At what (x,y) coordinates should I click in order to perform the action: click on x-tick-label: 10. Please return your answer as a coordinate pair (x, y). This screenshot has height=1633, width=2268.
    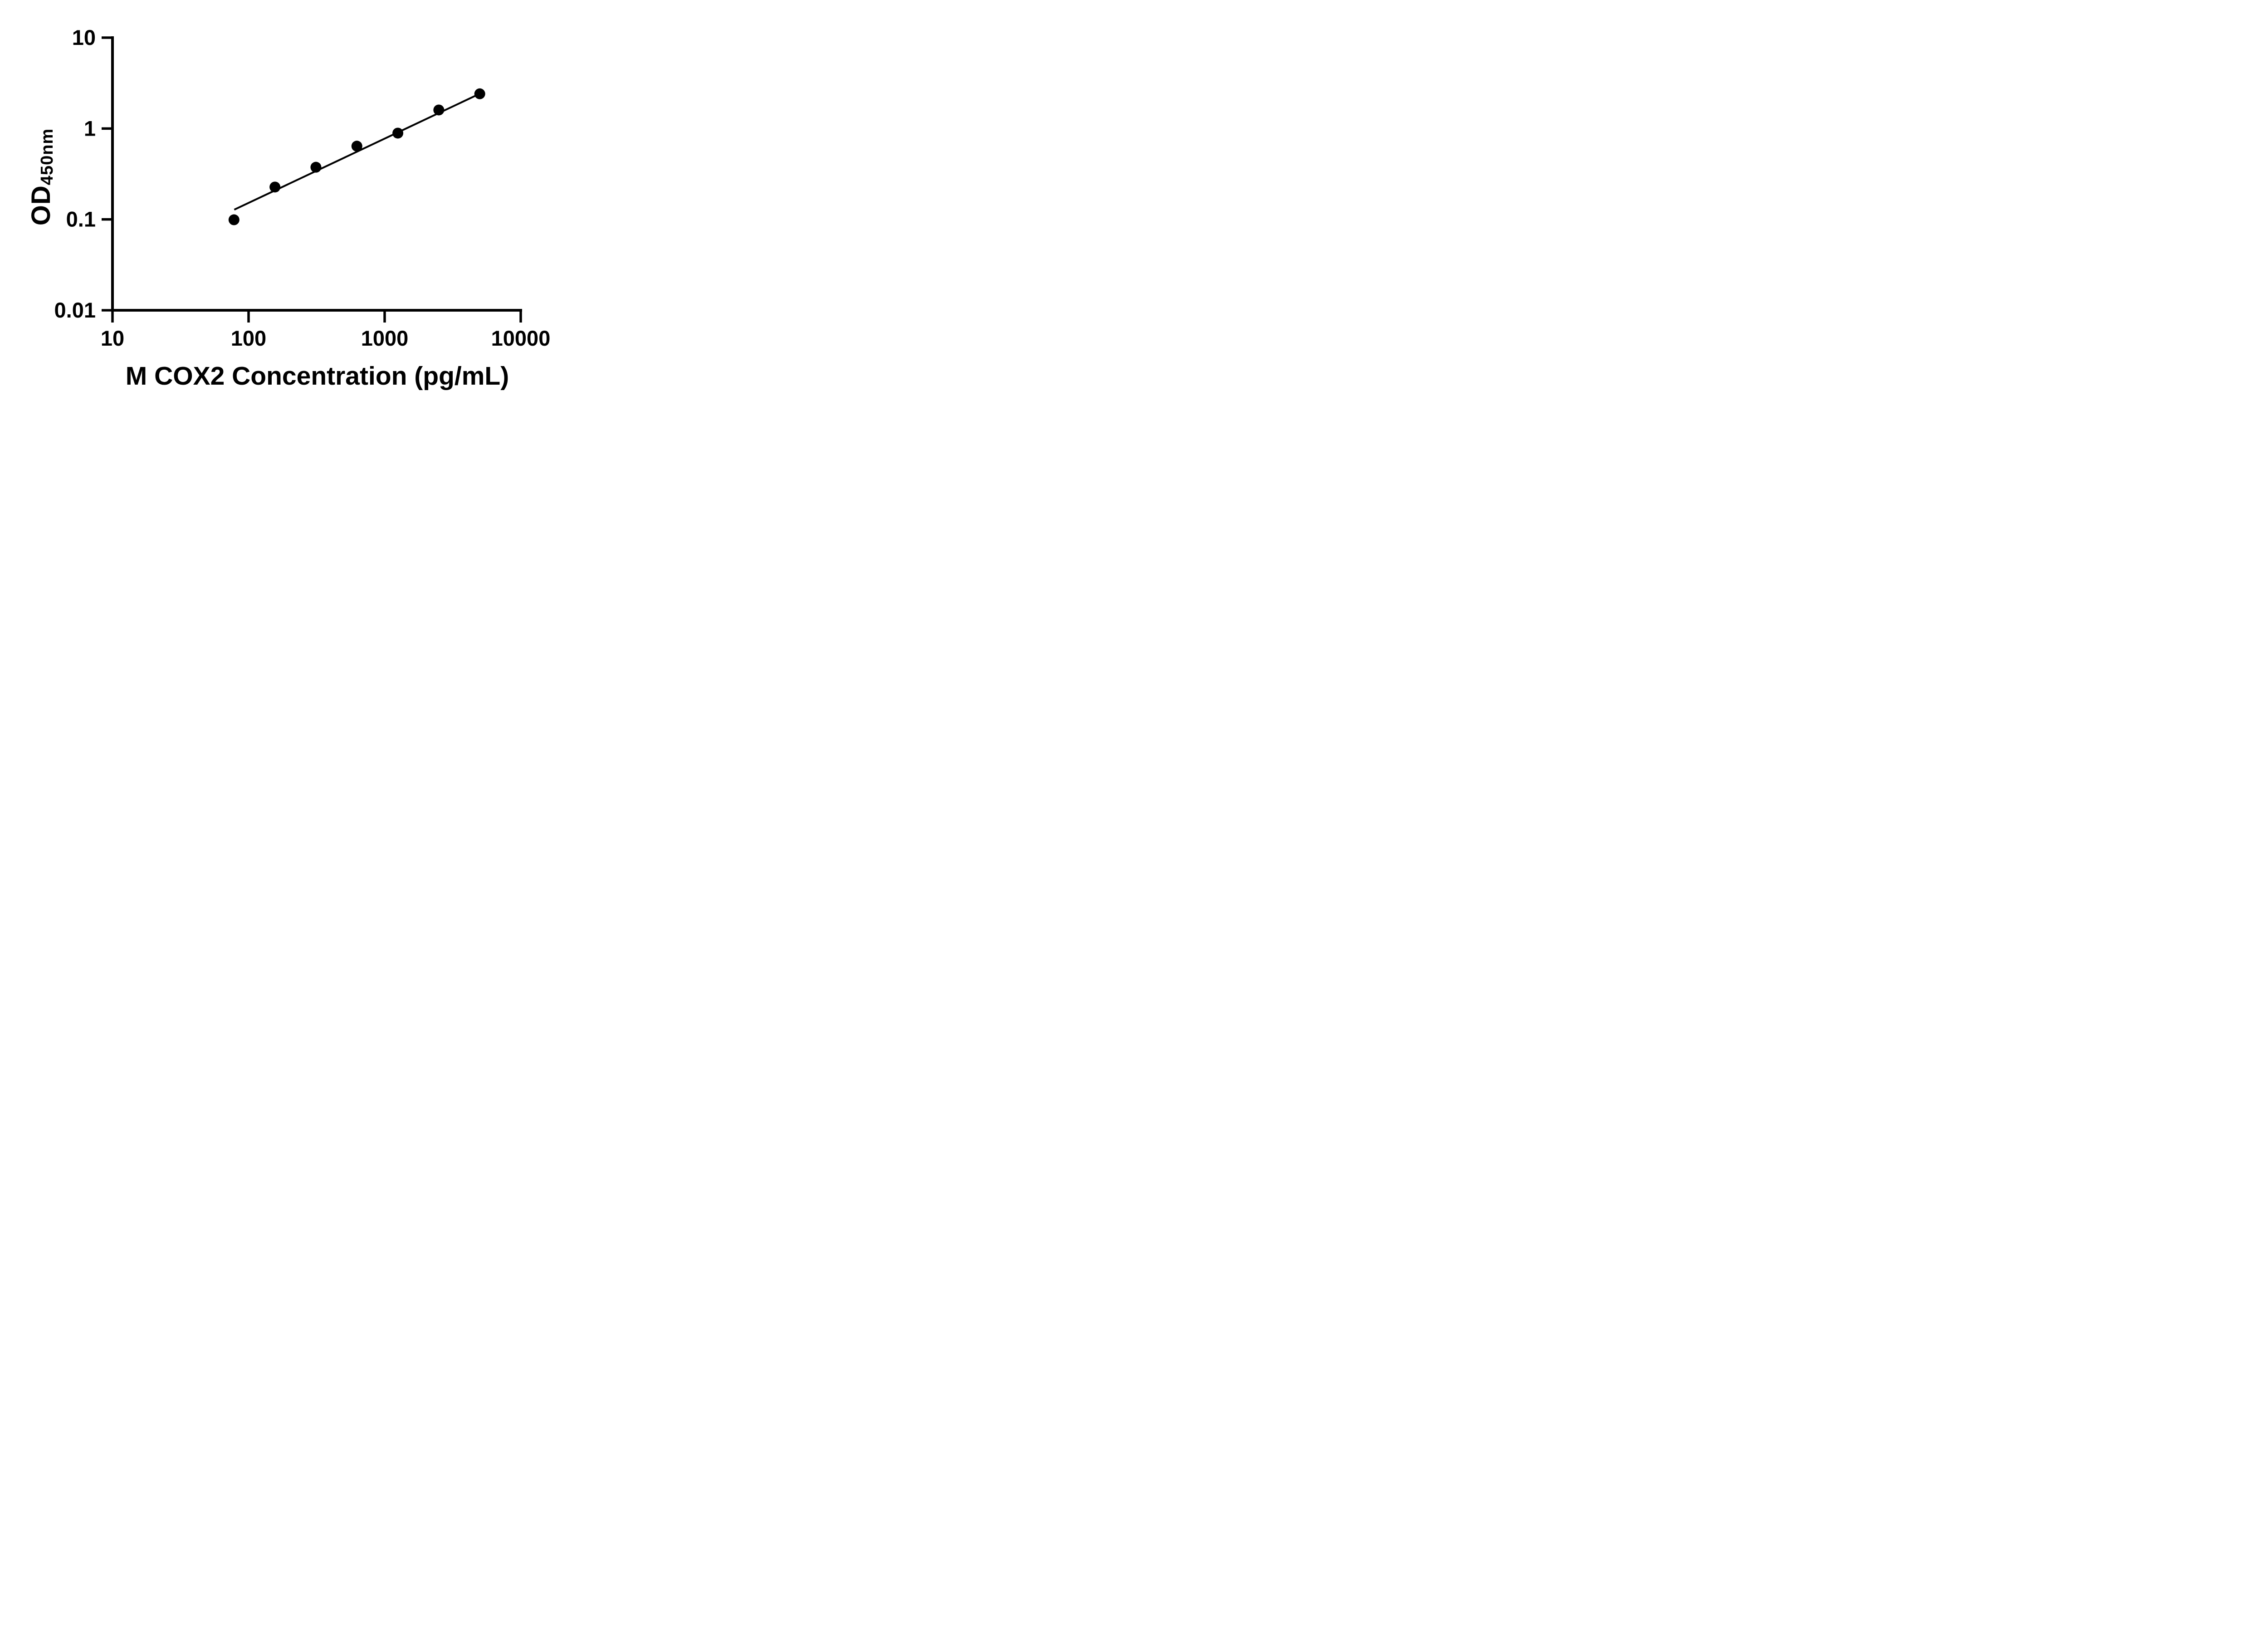
    Looking at the image, I should click on (113, 338).